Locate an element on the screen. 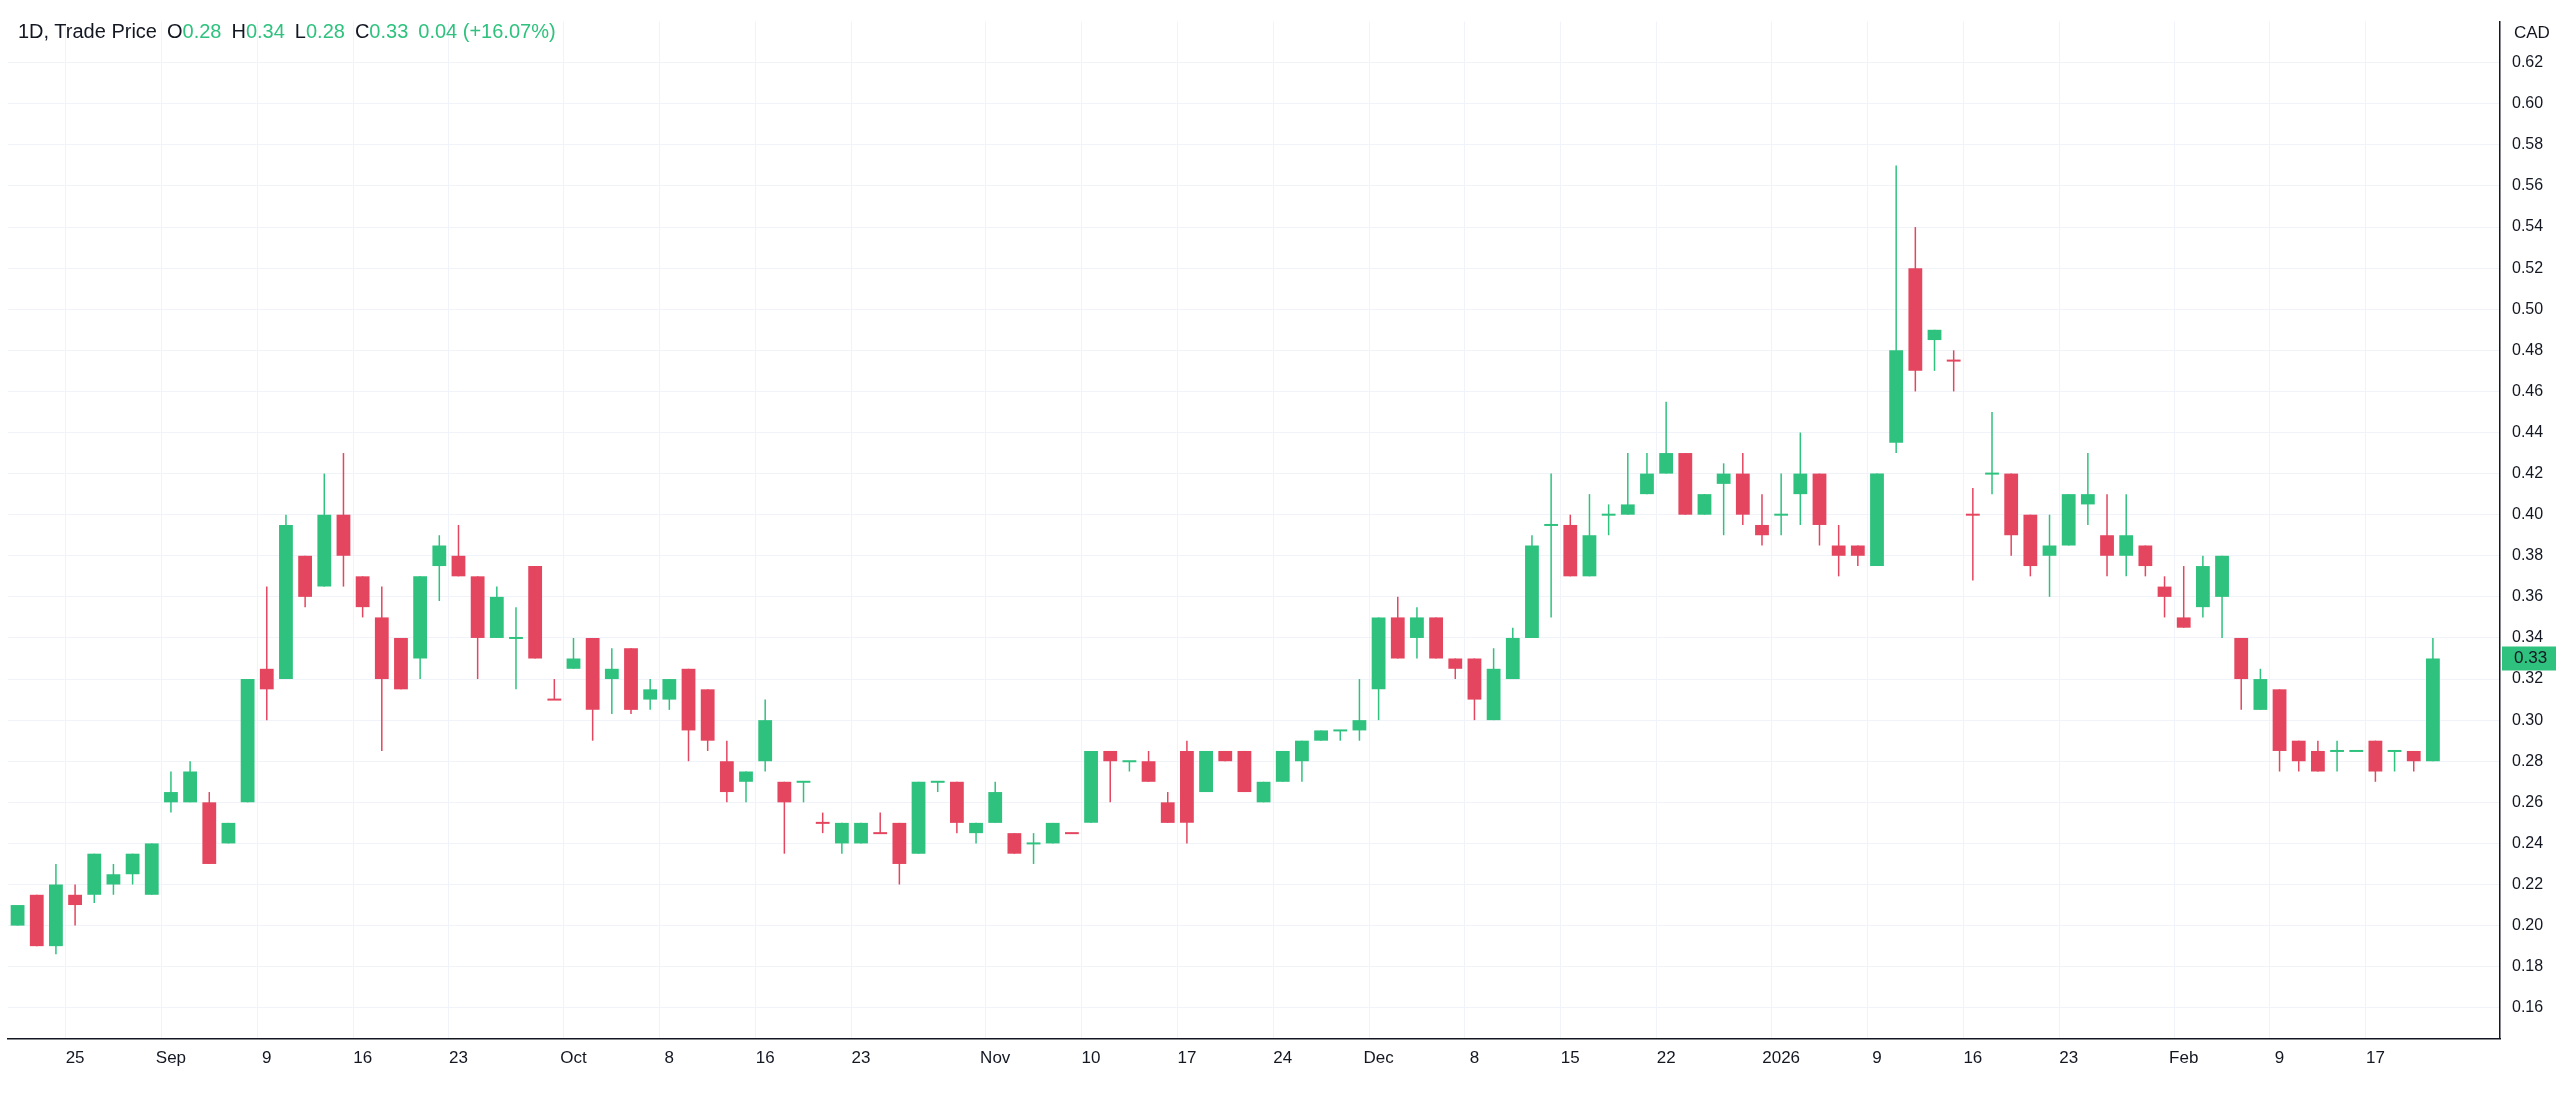 This screenshot has width=2560, height=1119. y-tick-label: 0.36 is located at coordinates (2528, 596).